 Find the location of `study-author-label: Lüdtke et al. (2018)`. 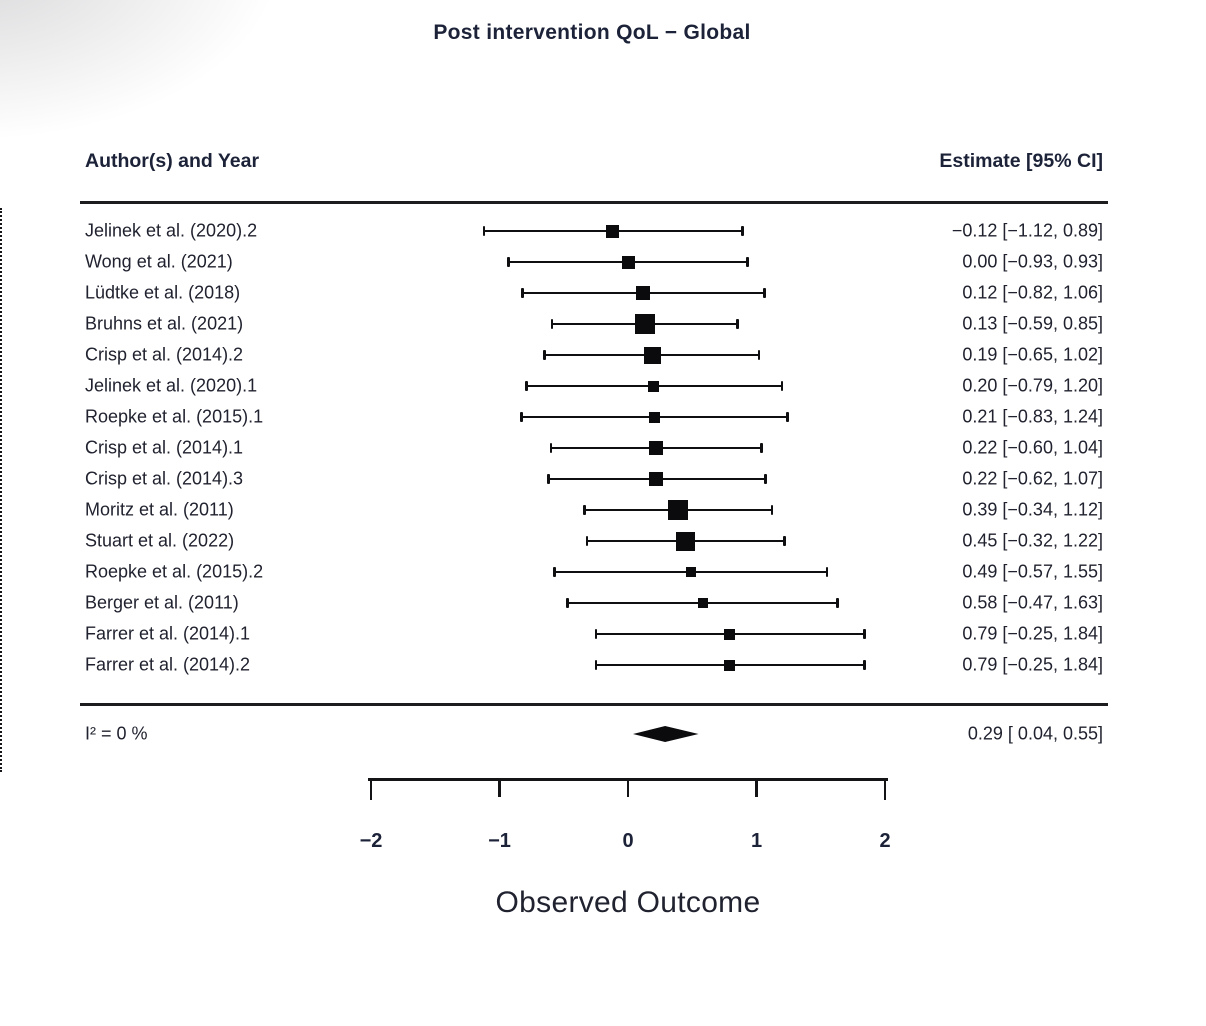

study-author-label: Lüdtke et al. (2018) is located at coordinates (163, 292).